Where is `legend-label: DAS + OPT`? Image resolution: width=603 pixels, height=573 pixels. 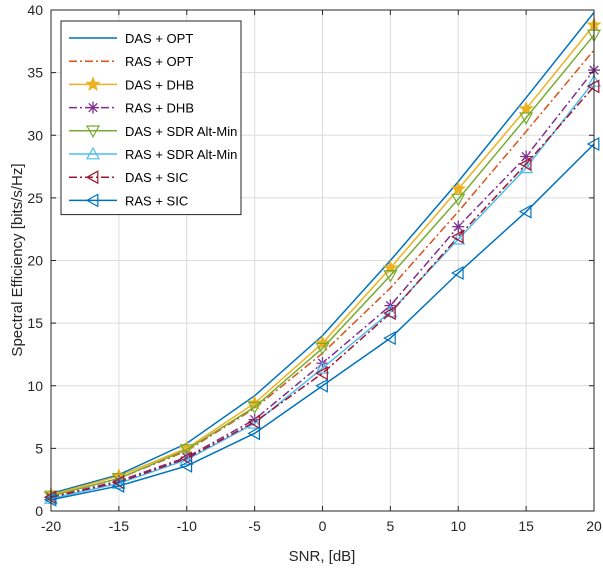
legend-label: DAS + OPT is located at coordinates (159, 38).